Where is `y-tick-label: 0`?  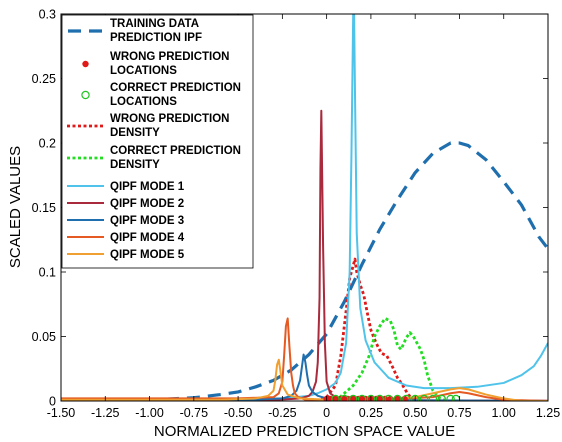
y-tick-label: 0 is located at coordinates (52, 402).